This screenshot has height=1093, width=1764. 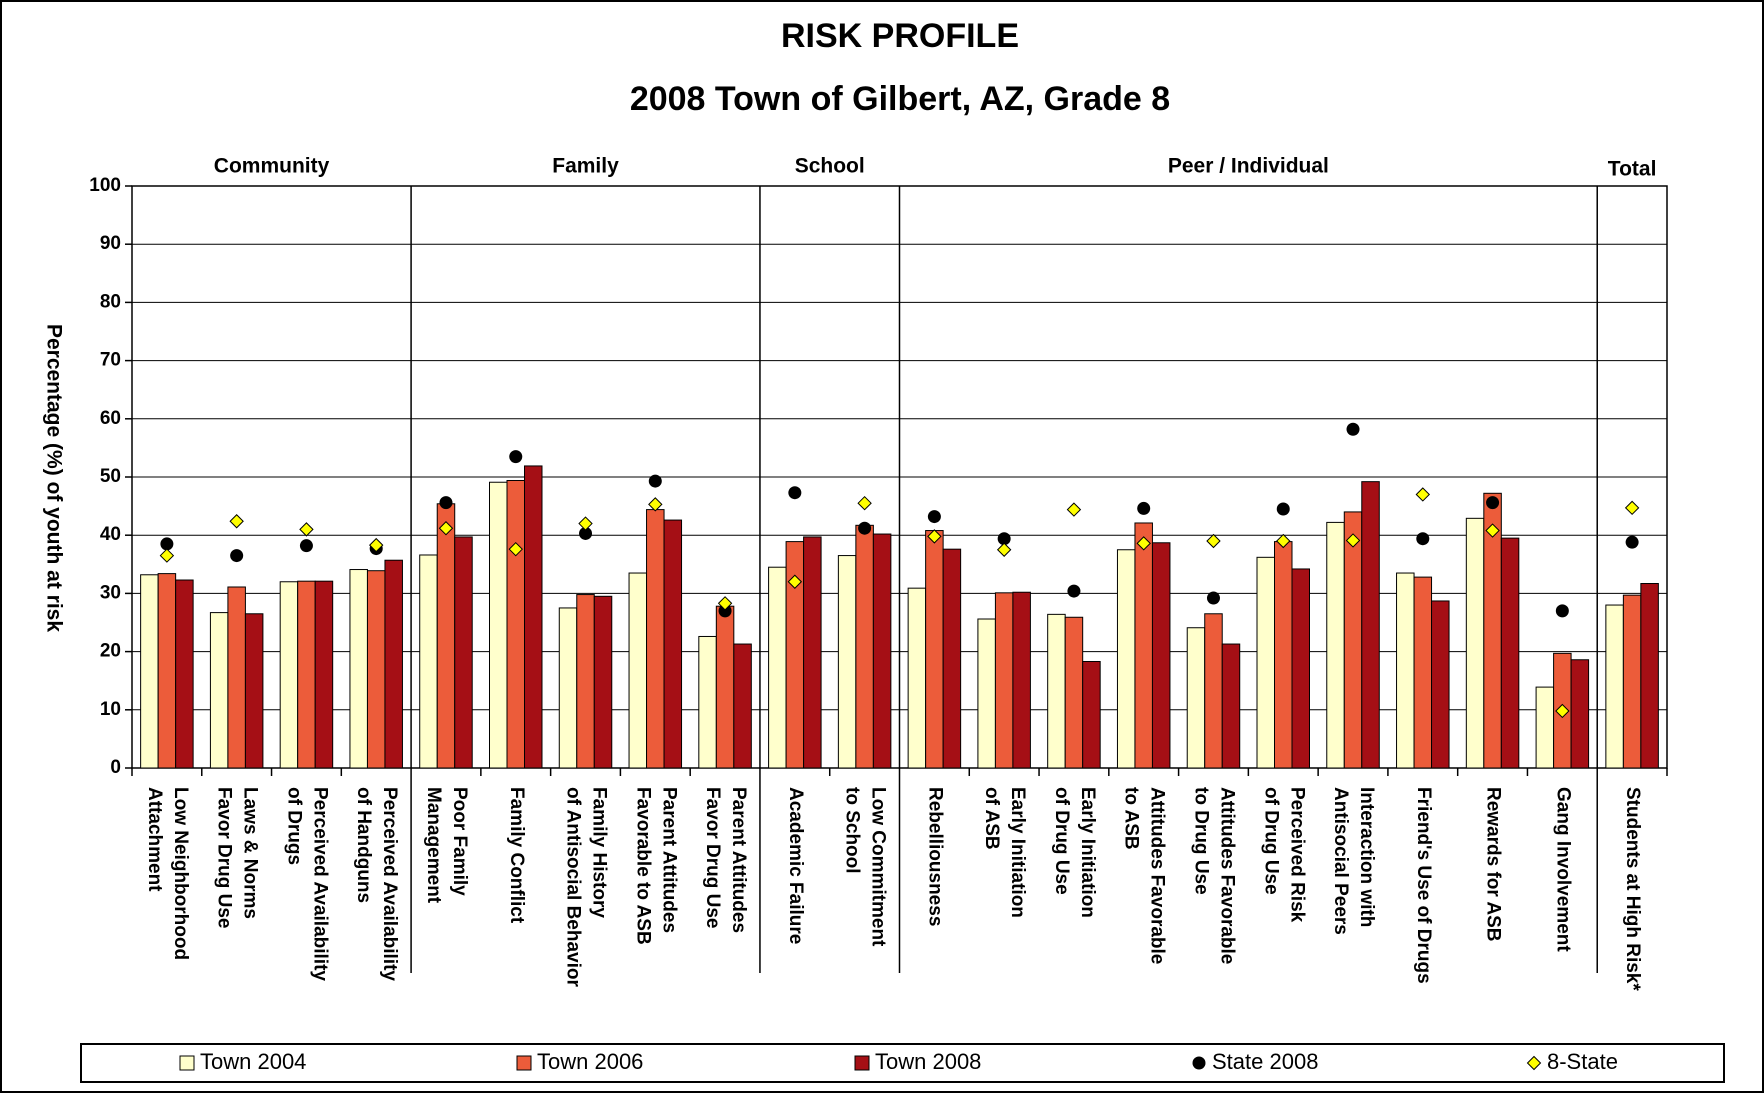 What do you see at coordinates (928, 1061) in the screenshot?
I see `legend-label: Town 2008` at bounding box center [928, 1061].